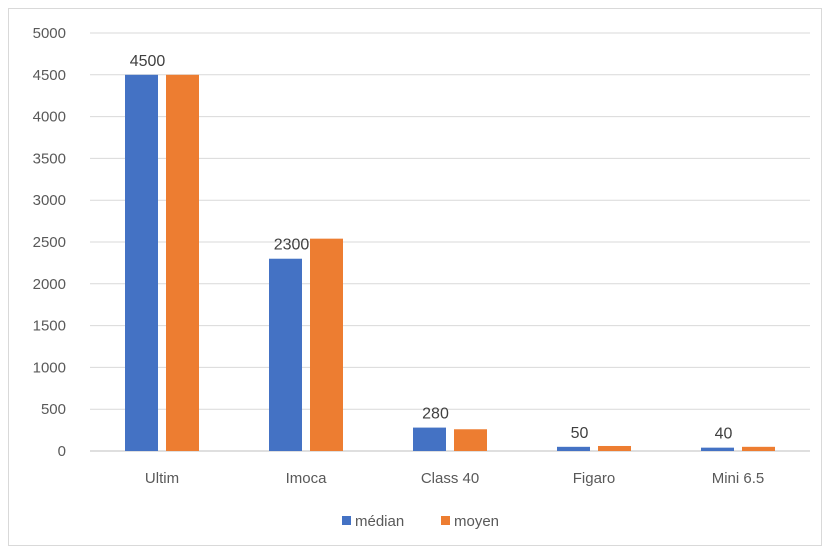 The image size is (828, 551). I want to click on y-tick-label: 2000, so click(49, 284).